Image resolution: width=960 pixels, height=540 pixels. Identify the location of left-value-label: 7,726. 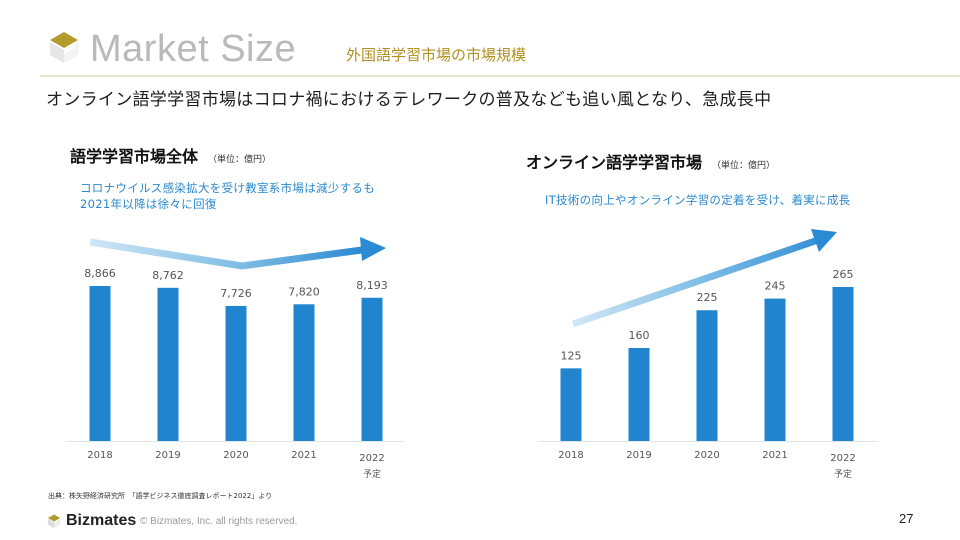
(236, 293).